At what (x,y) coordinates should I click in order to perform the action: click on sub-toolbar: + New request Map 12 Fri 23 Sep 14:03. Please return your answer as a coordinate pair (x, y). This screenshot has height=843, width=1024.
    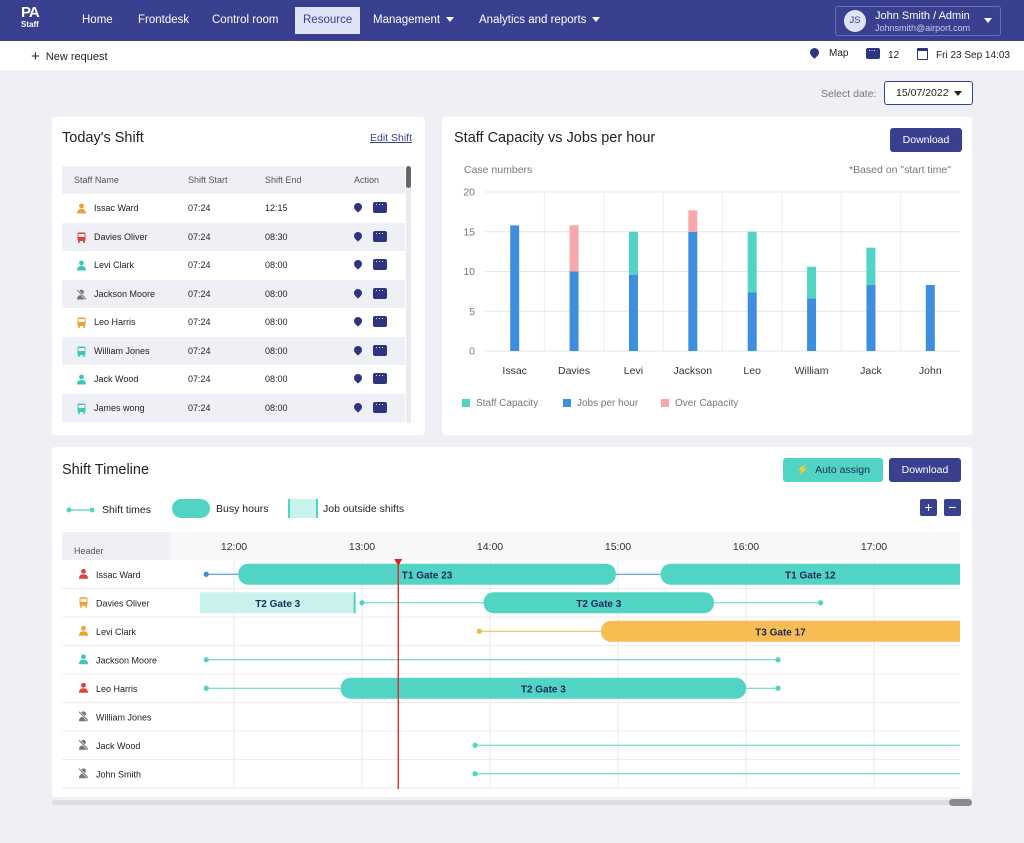
    Looking at the image, I should click on (512, 55).